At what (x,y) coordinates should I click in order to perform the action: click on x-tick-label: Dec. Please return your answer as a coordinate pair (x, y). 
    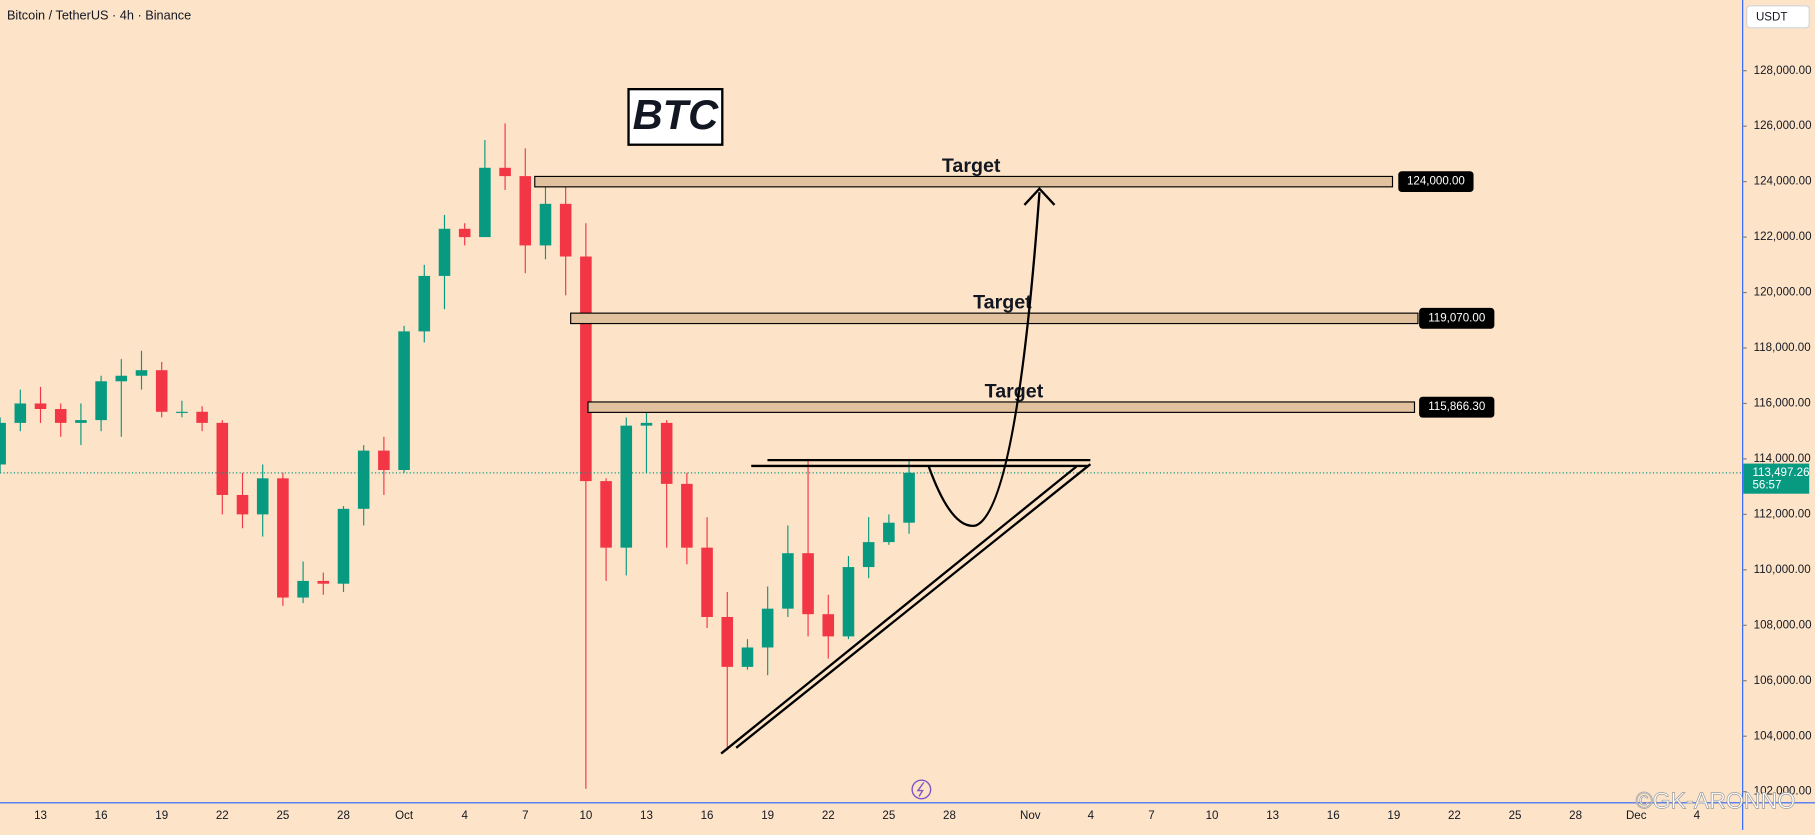
    Looking at the image, I should click on (1636, 816).